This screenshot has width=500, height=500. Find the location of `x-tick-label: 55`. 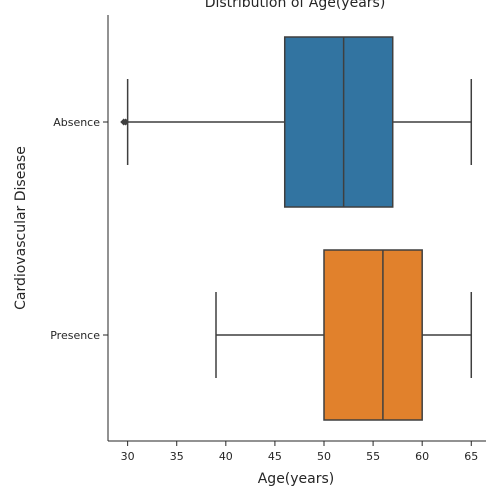

x-tick-label: 55 is located at coordinates (373, 456).